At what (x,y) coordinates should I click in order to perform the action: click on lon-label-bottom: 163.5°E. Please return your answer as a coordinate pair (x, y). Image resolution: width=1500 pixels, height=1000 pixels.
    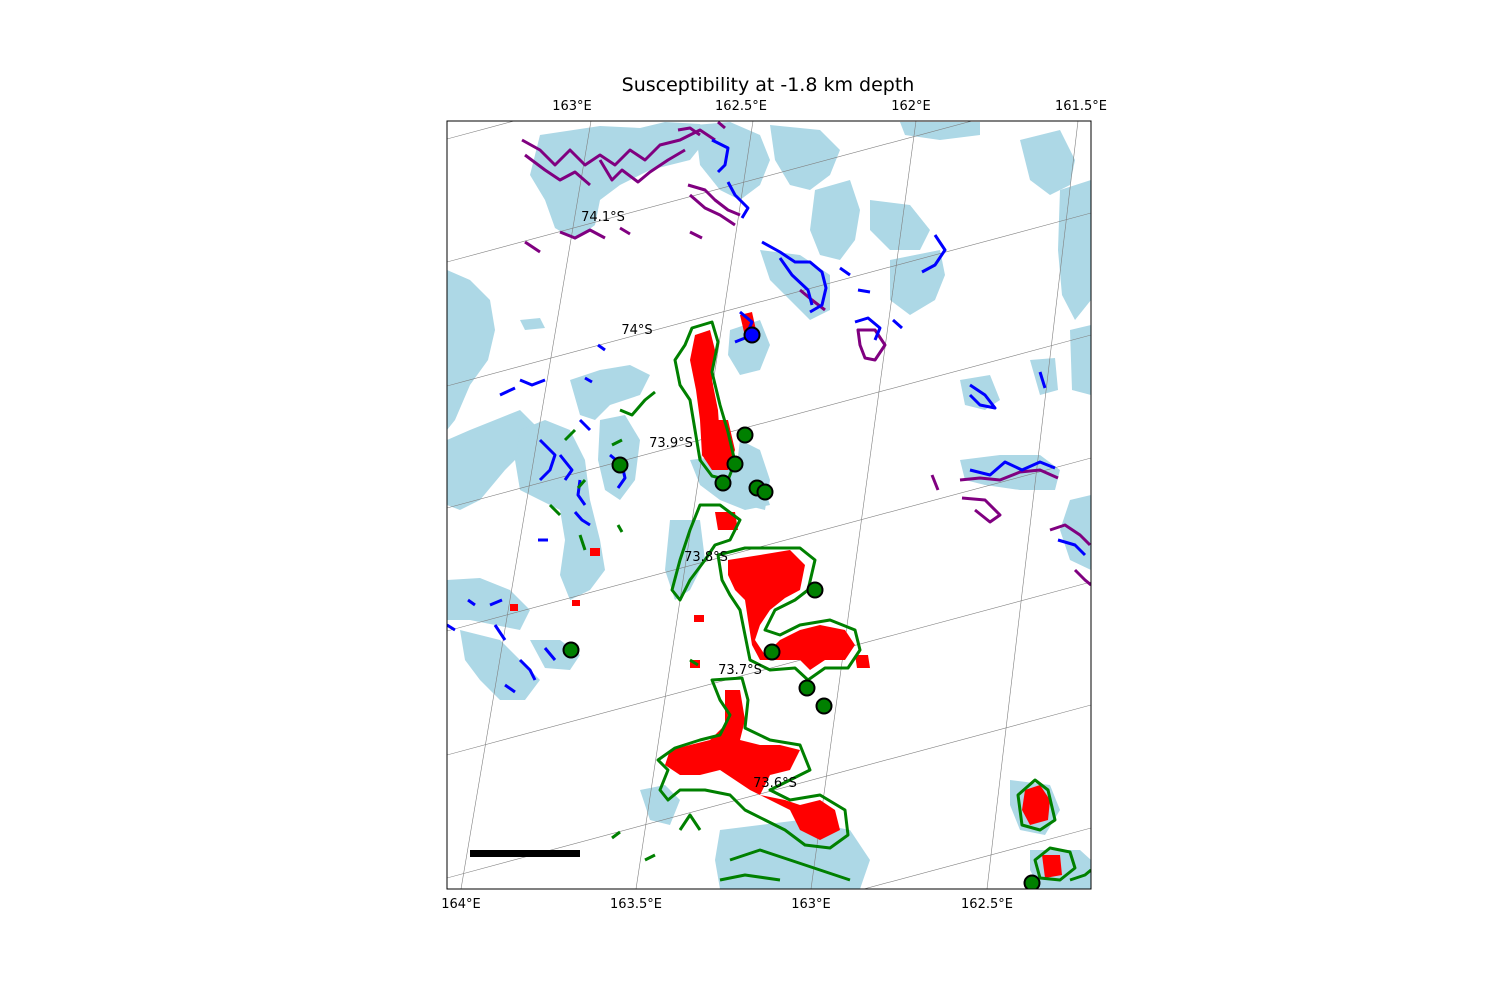
    Looking at the image, I should click on (636, 904).